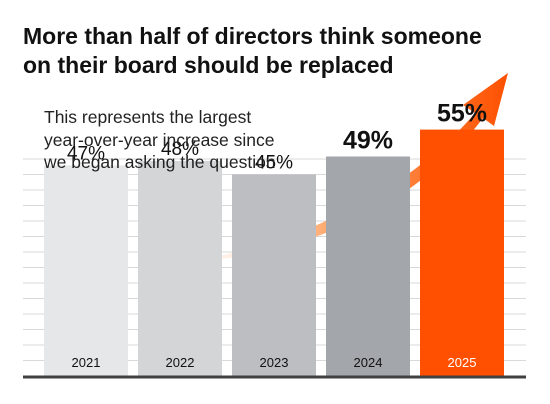 The width and height of the screenshot is (550, 404). What do you see at coordinates (180, 149) in the screenshot?
I see `bar-value-label: 48%` at bounding box center [180, 149].